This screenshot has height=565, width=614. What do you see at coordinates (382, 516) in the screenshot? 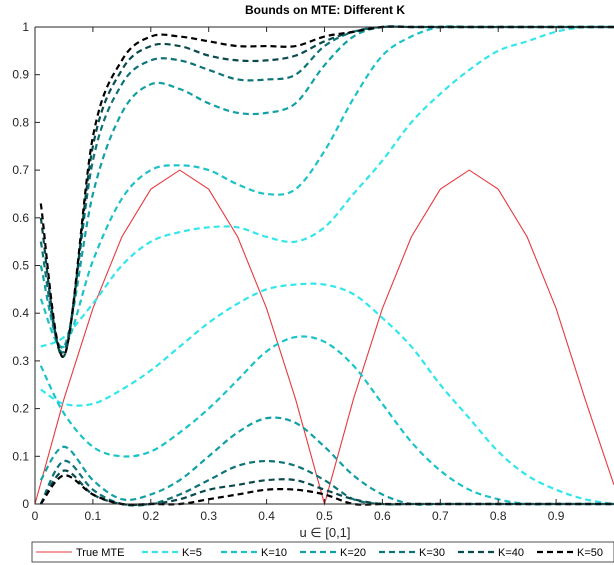
I see `x-tick-label: 0.6` at bounding box center [382, 516].